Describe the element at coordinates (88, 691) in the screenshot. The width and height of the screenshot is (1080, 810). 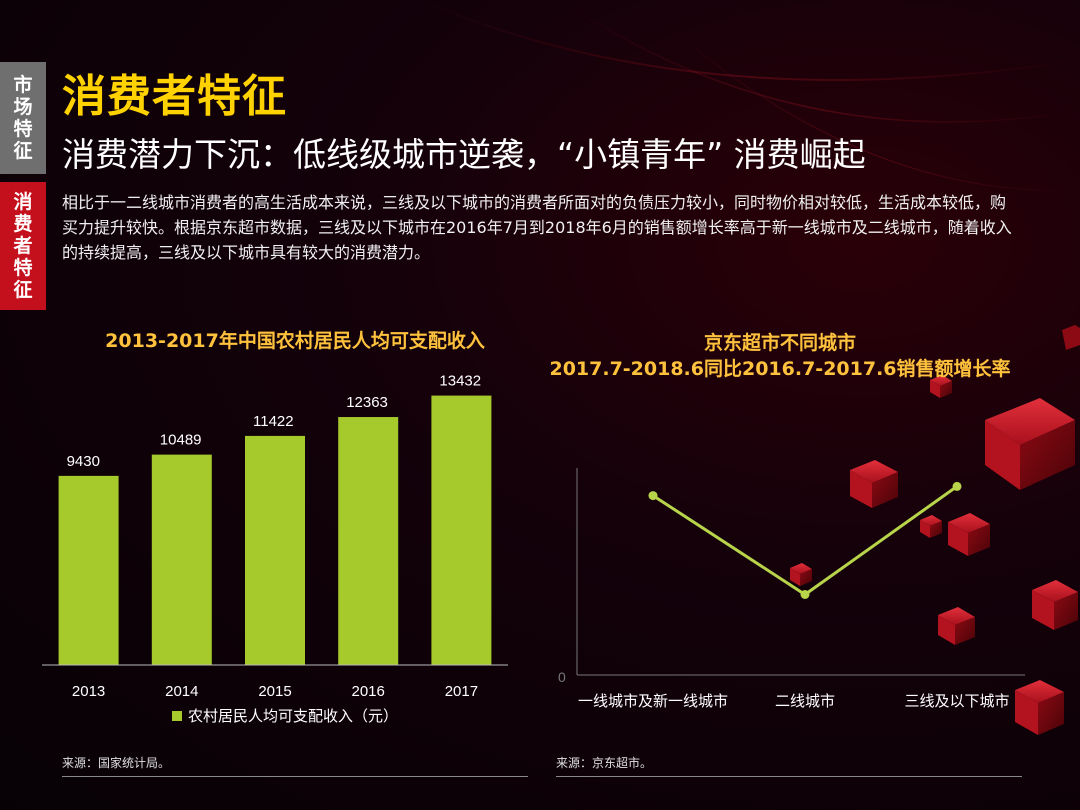
I see `x-tick-label: 2013` at that location.